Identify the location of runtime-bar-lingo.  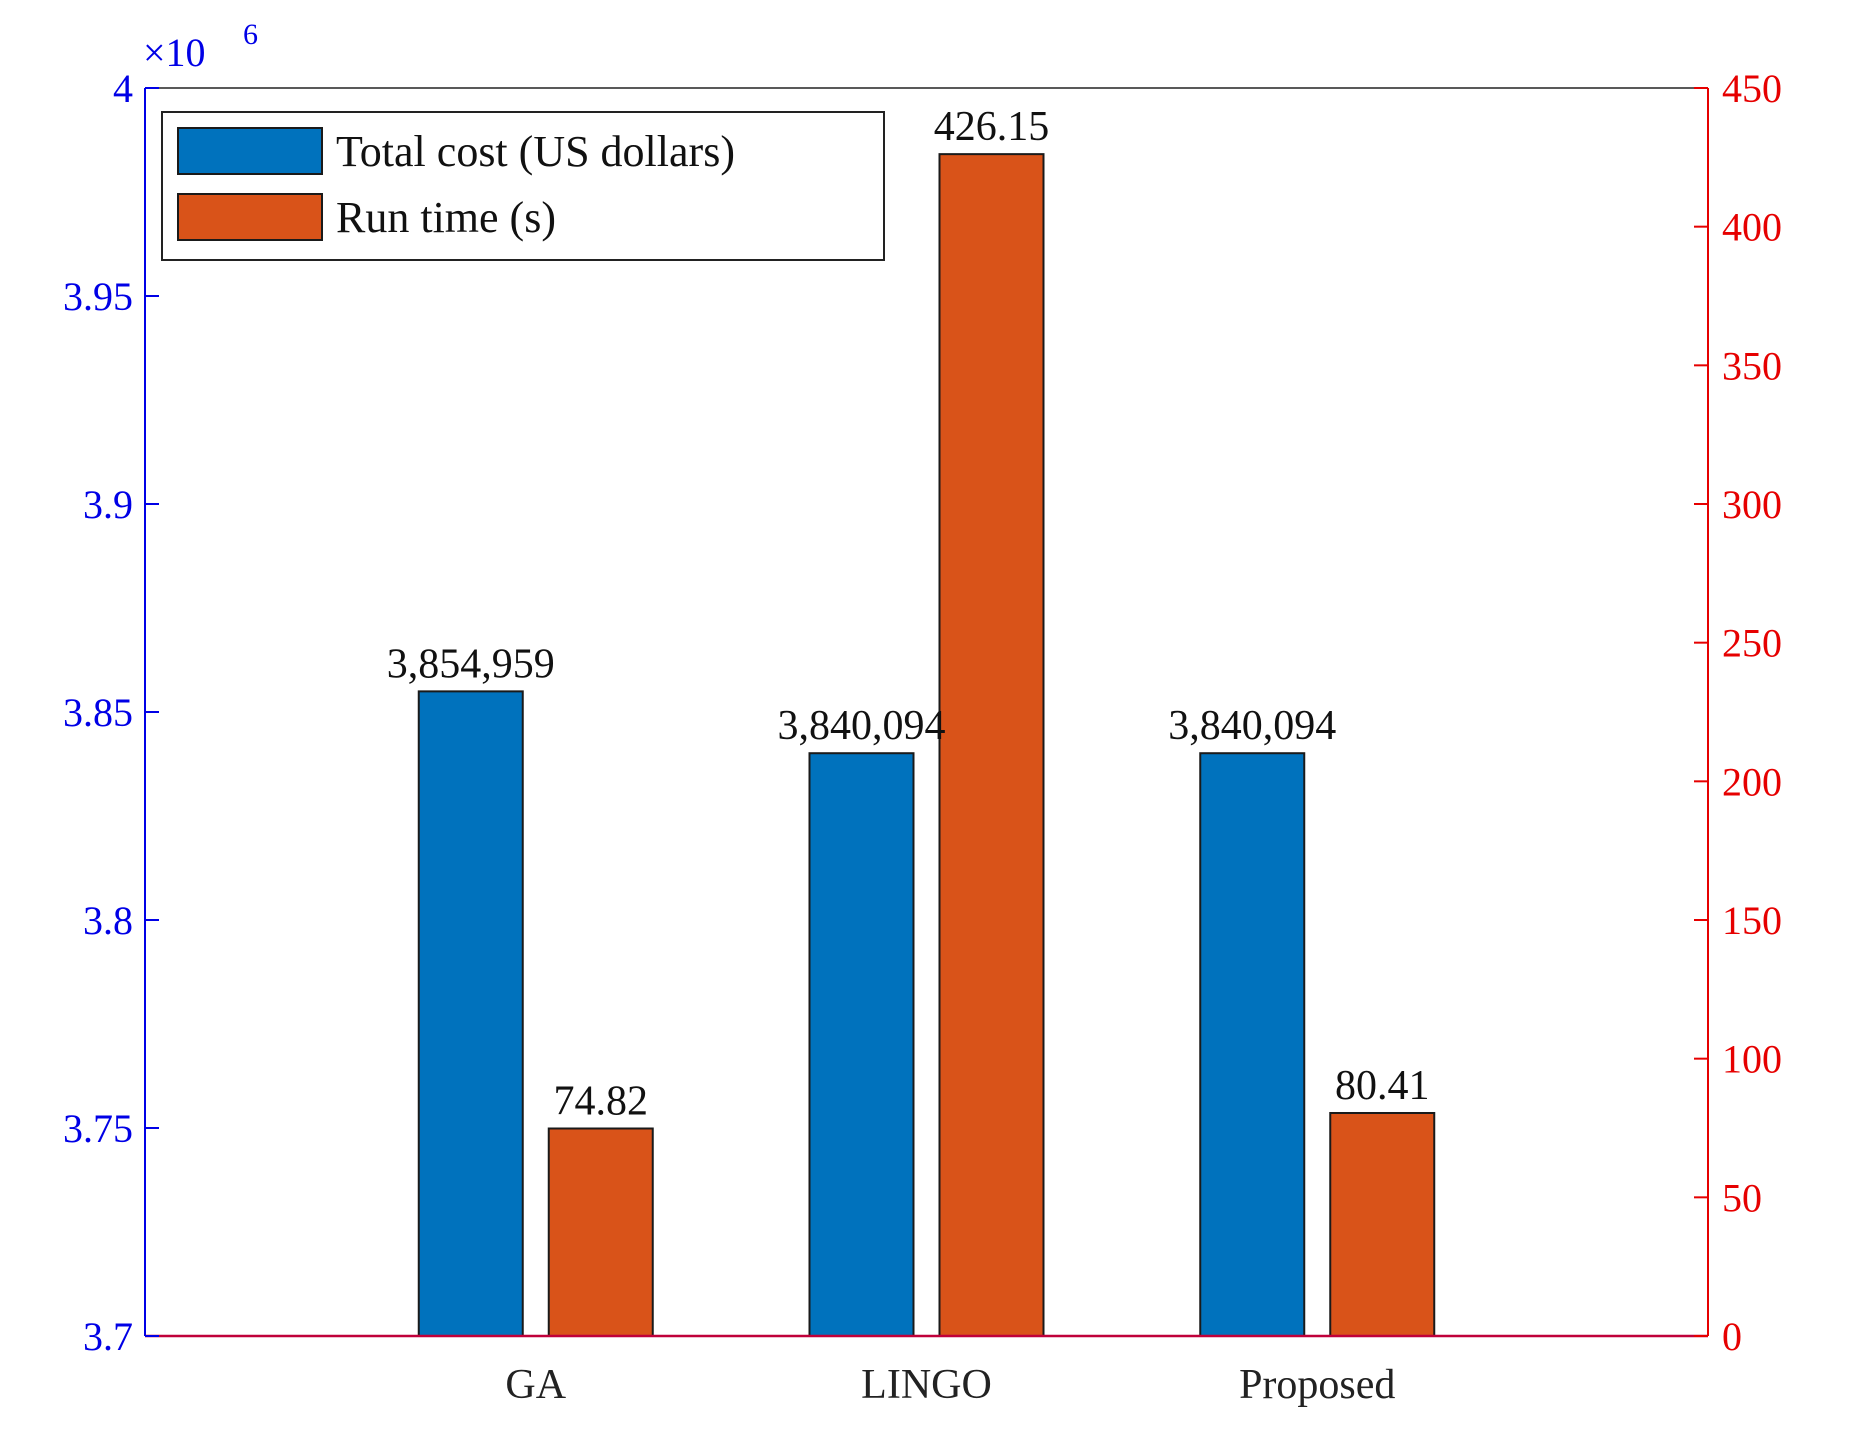
(991, 745).